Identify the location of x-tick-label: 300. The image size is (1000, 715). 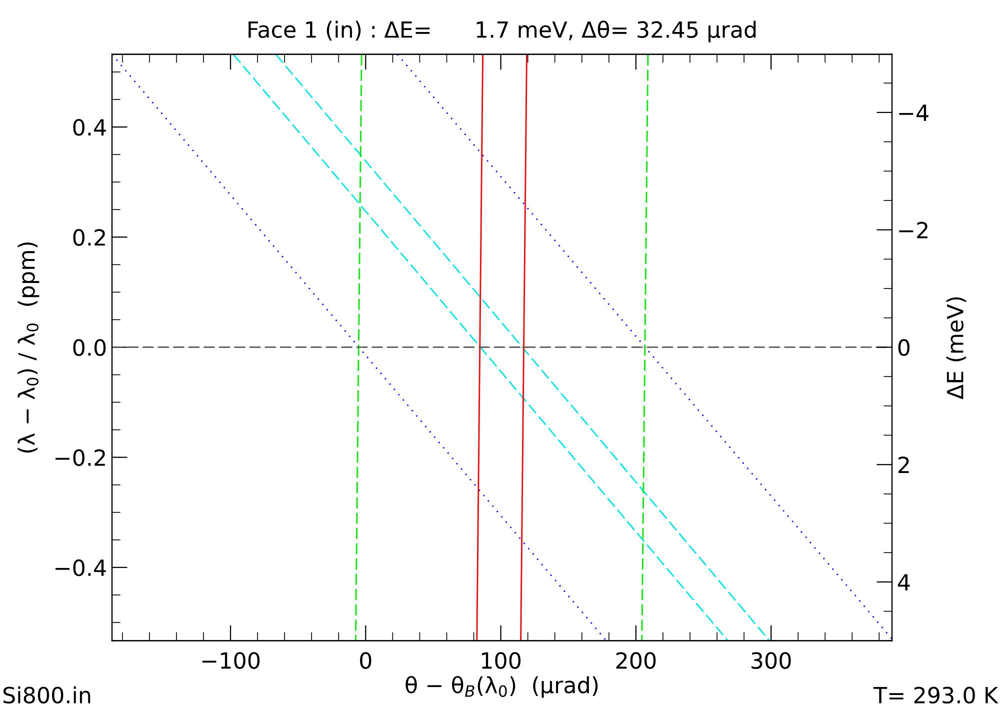
(771, 660).